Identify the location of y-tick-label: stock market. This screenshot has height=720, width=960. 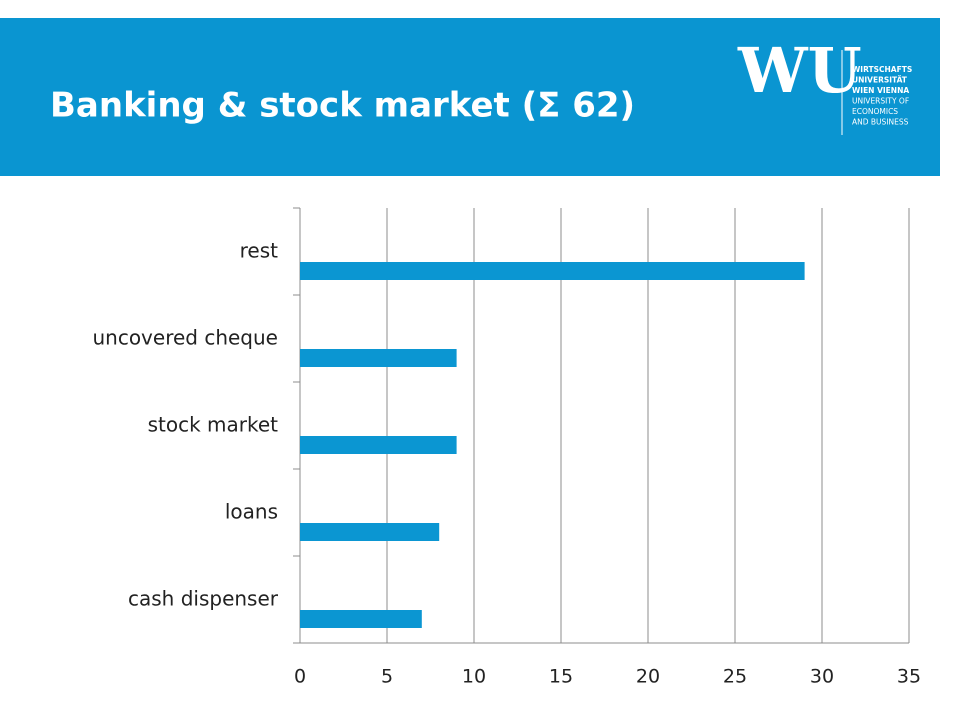
(213, 425).